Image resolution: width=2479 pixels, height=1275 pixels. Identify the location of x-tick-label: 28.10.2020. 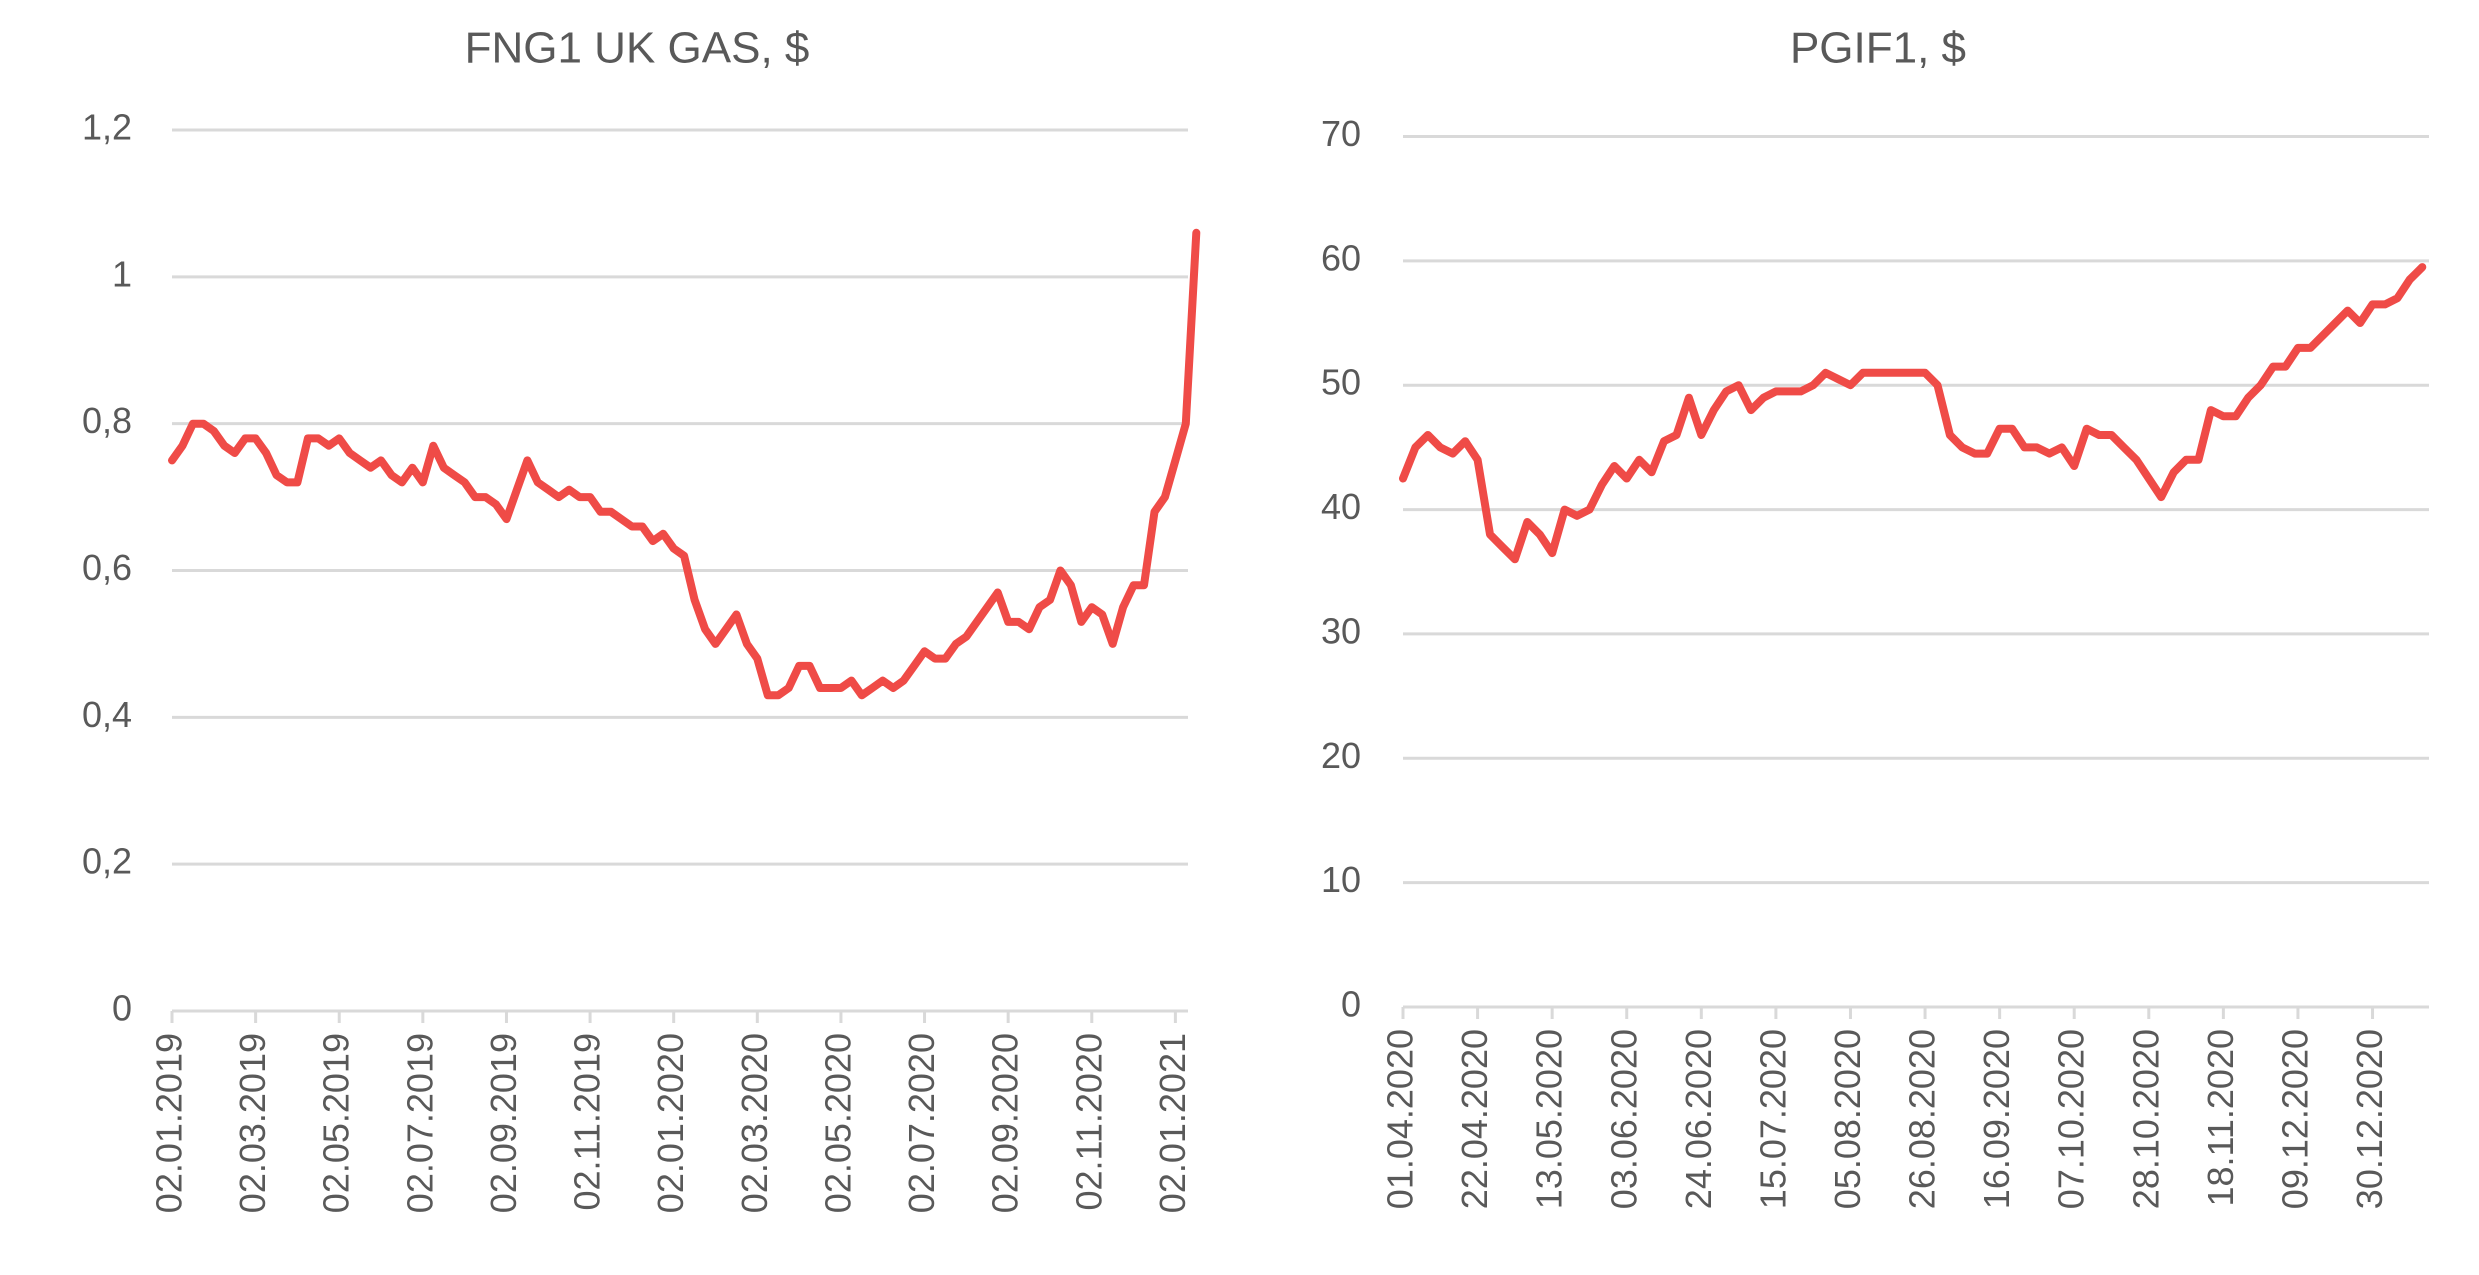
(2145, 1119).